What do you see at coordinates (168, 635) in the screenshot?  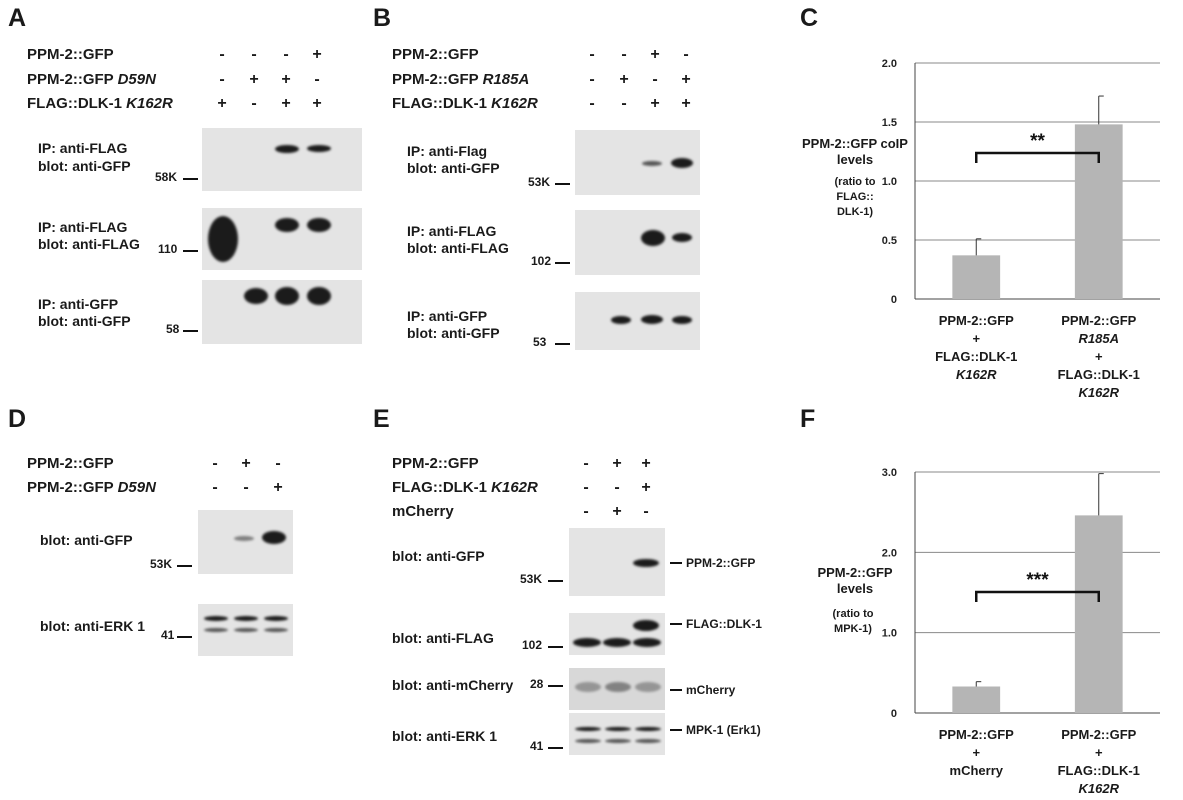 I see `d-mw-2: 41` at bounding box center [168, 635].